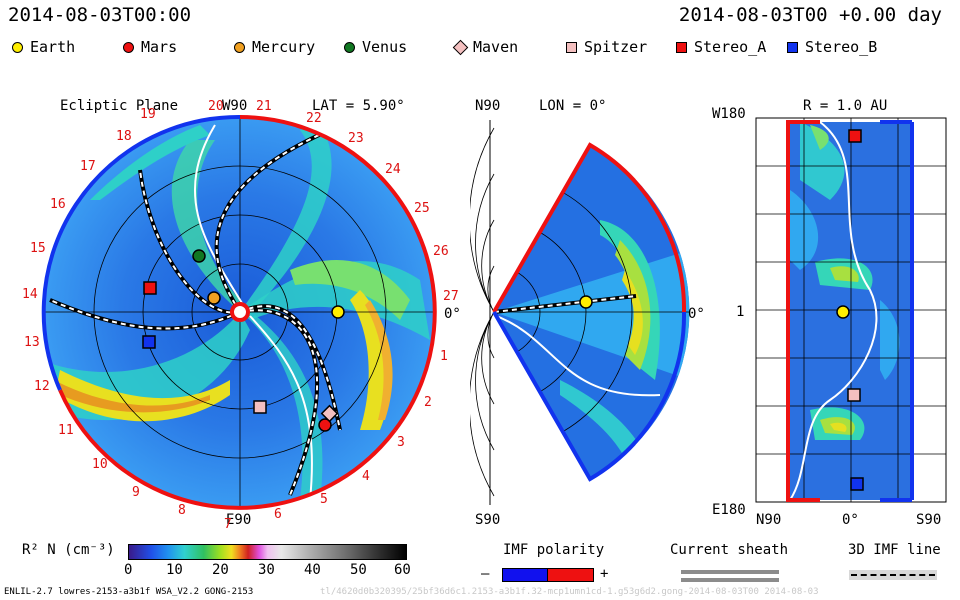 The image size is (960, 600). I want to click on imf-minus-label: –, so click(485, 574).